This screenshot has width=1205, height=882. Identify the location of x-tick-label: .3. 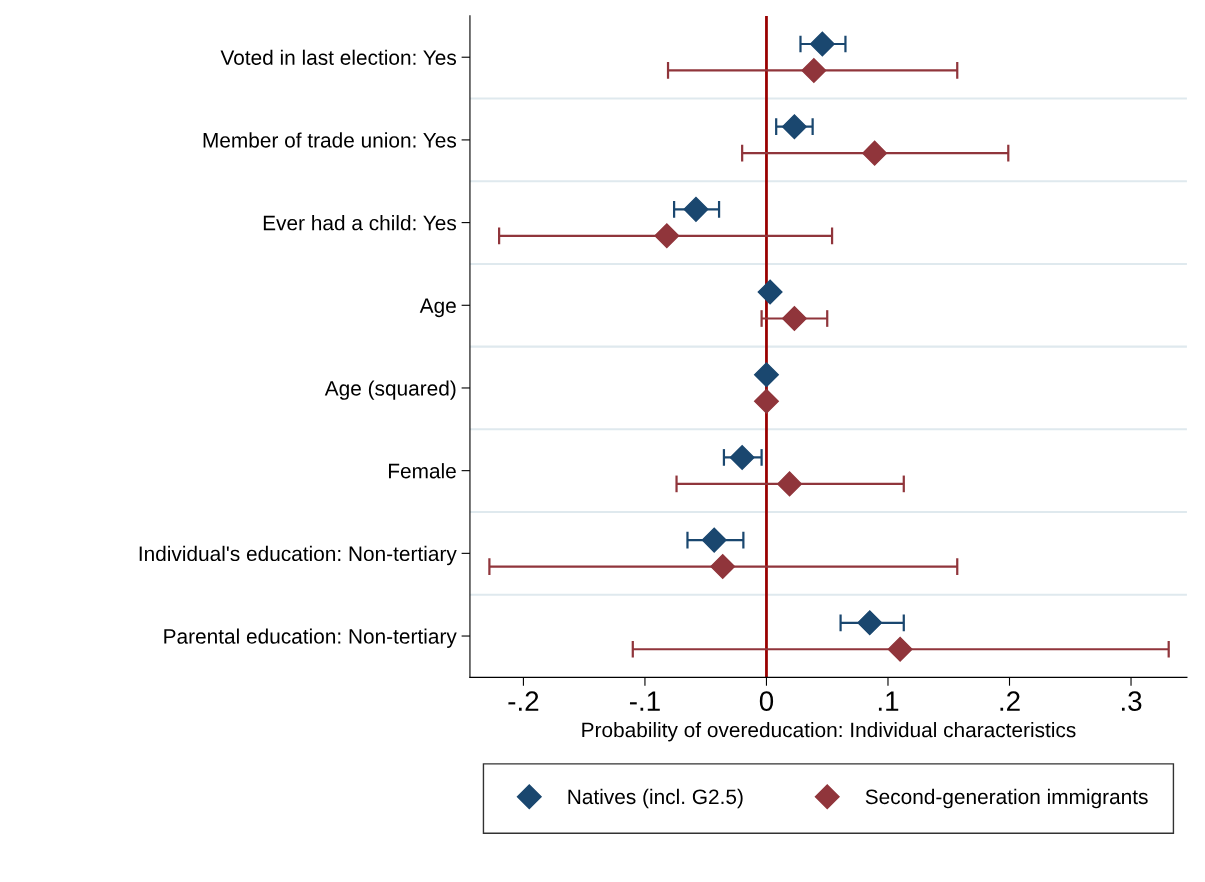
(1131, 701).